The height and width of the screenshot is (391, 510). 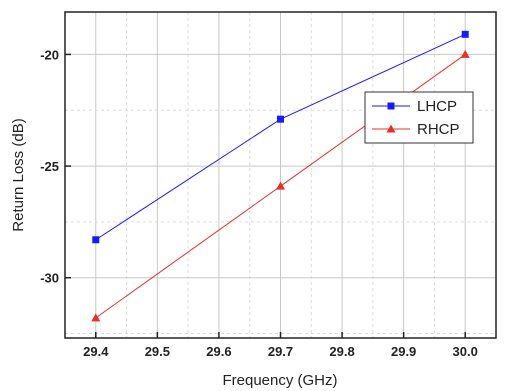 What do you see at coordinates (49, 278) in the screenshot?
I see `y-tick-label: -30` at bounding box center [49, 278].